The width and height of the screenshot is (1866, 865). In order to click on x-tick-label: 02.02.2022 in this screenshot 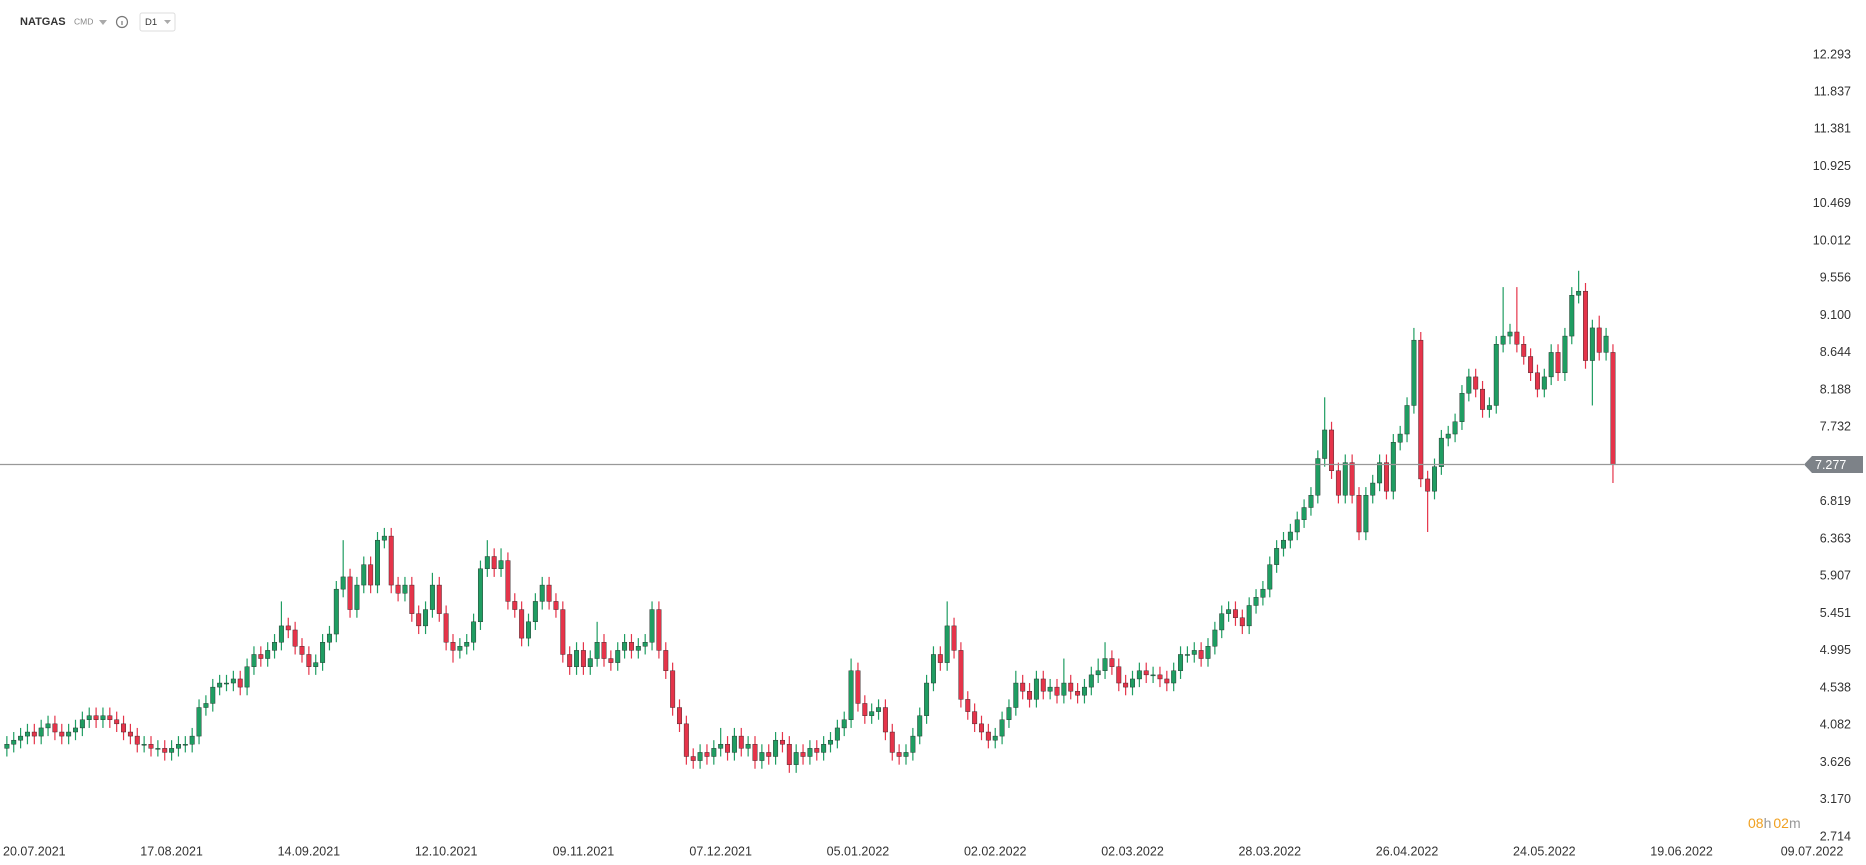, I will do `click(995, 851)`.